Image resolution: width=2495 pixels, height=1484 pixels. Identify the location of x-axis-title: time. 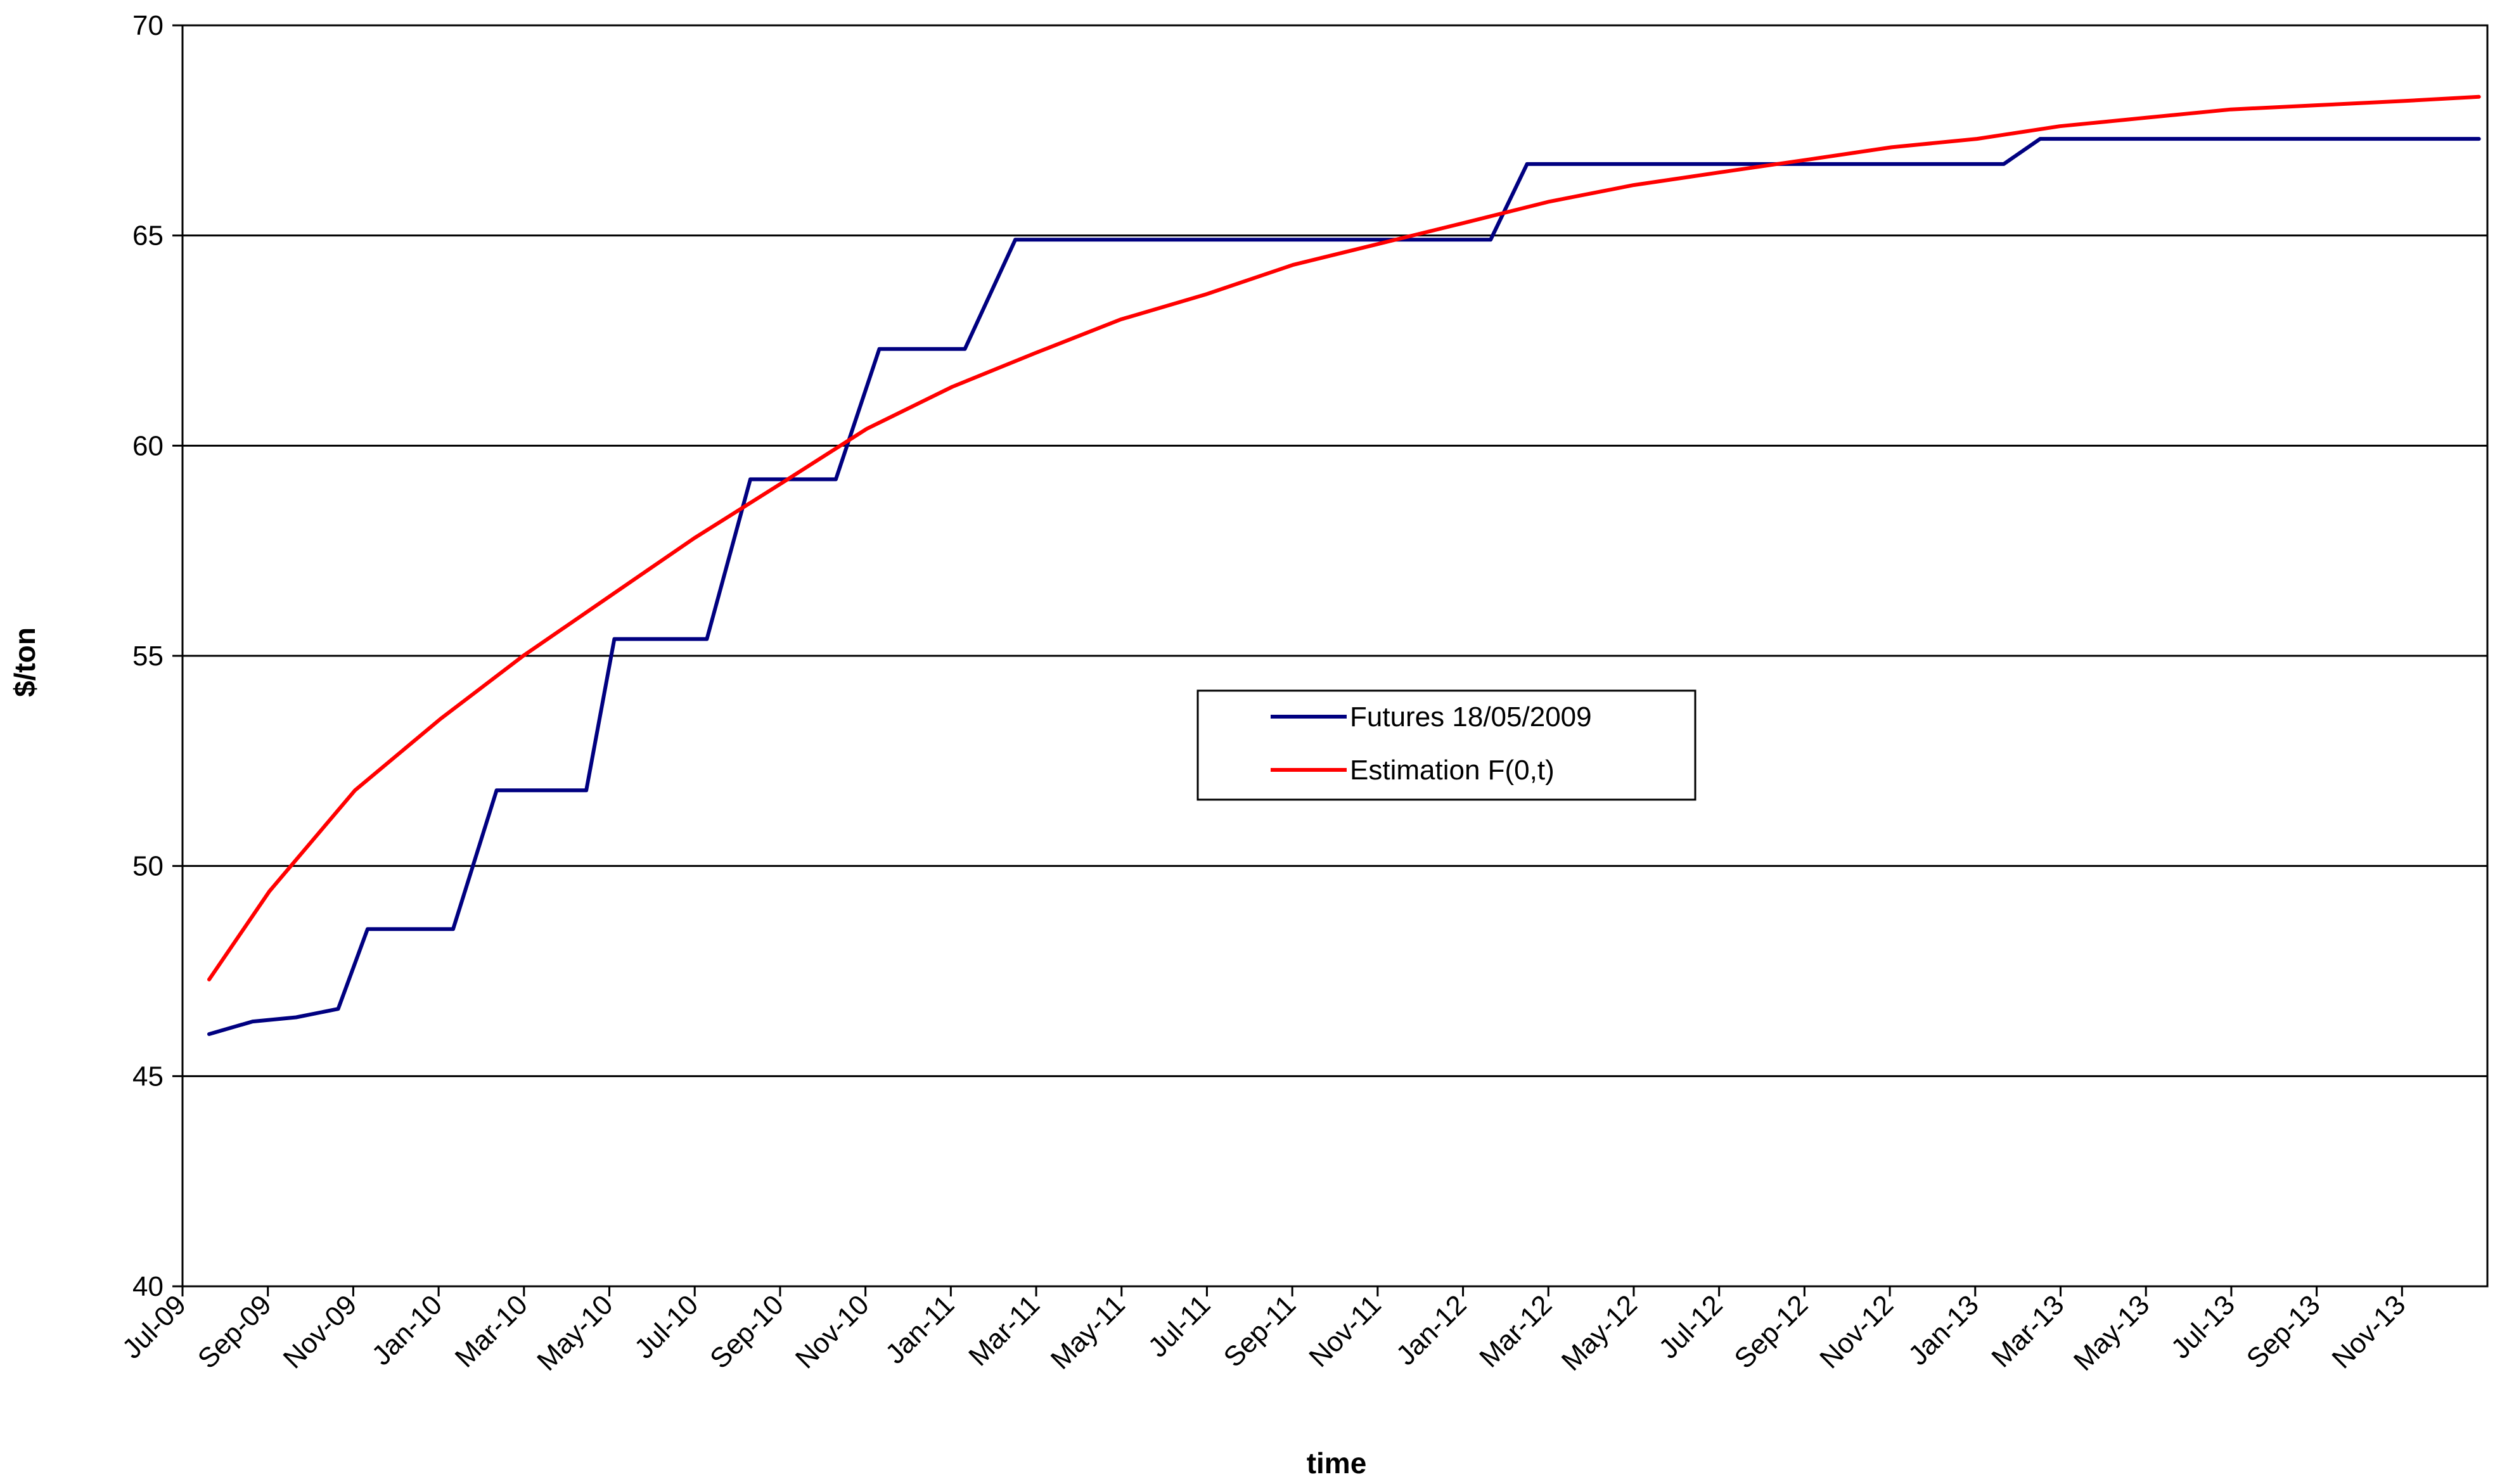
(1337, 1463).